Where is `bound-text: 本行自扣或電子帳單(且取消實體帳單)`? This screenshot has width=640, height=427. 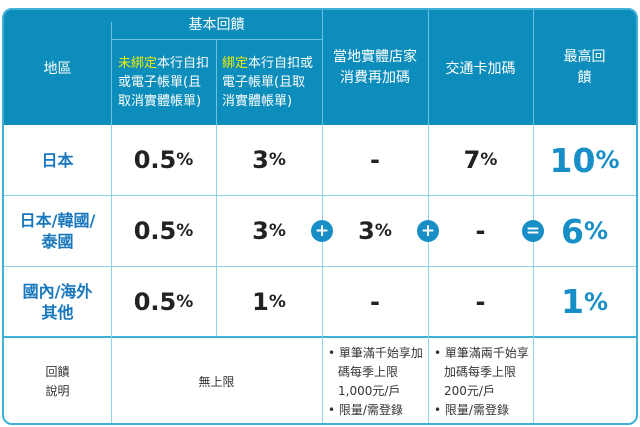 bound-text: 本行自扣或電子帳單(且取消實體帳單) is located at coordinates (268, 82).